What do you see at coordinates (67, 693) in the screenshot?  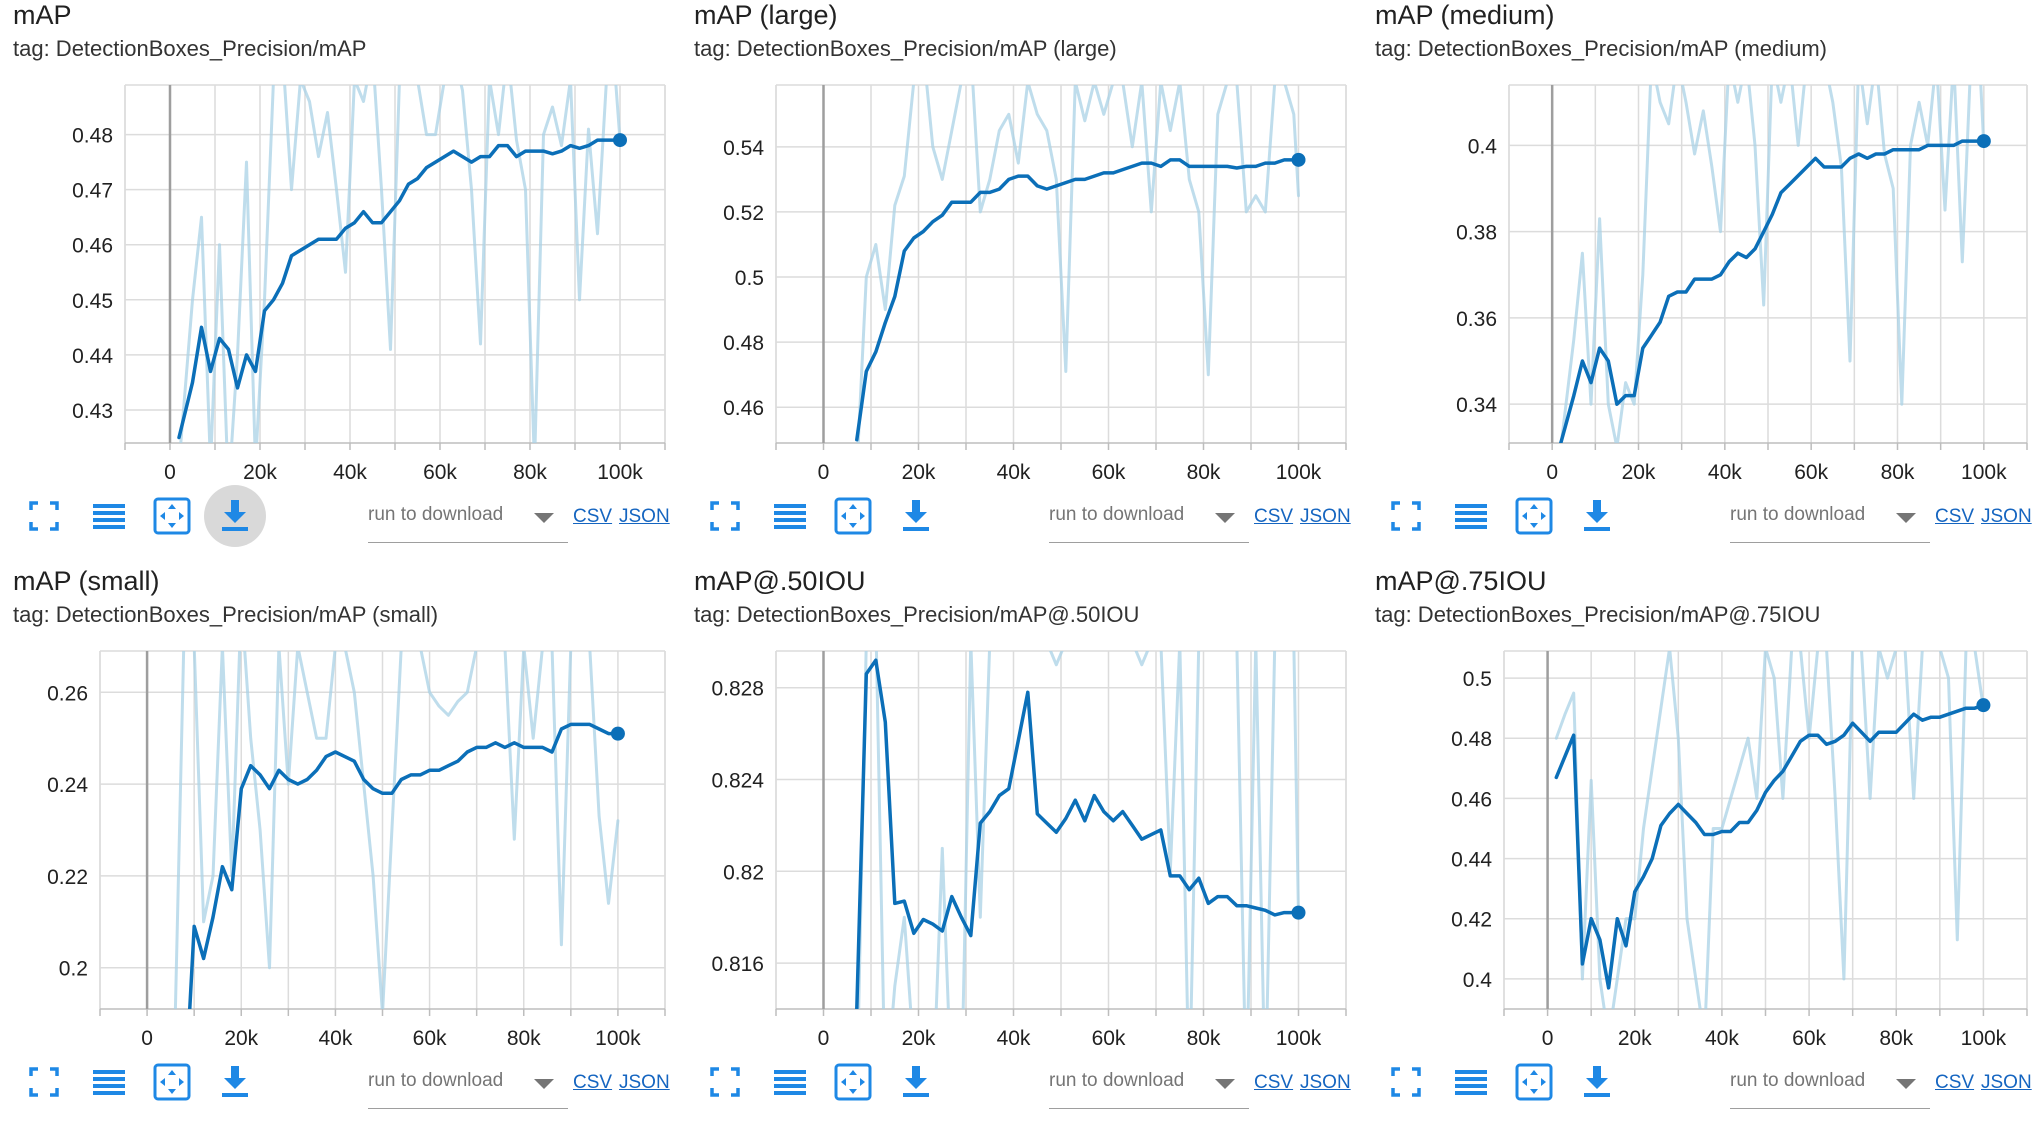 I see `y-tick-label: 0.26` at bounding box center [67, 693].